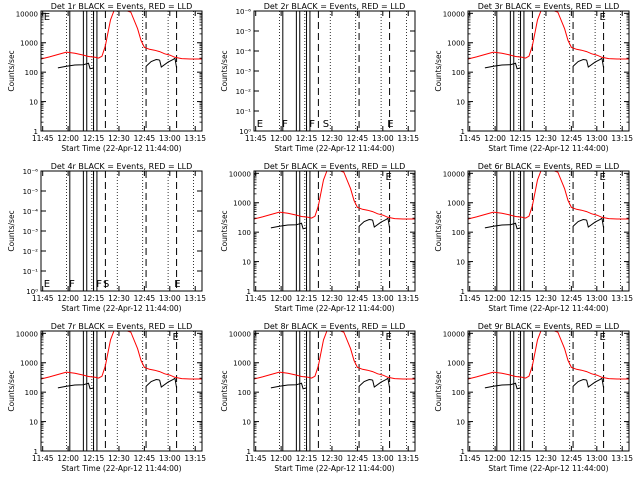 The image size is (640, 480). What do you see at coordinates (335, 326) in the screenshot?
I see `panel-title: Det 8r BLACK = Events, RED = LLD` at bounding box center [335, 326].